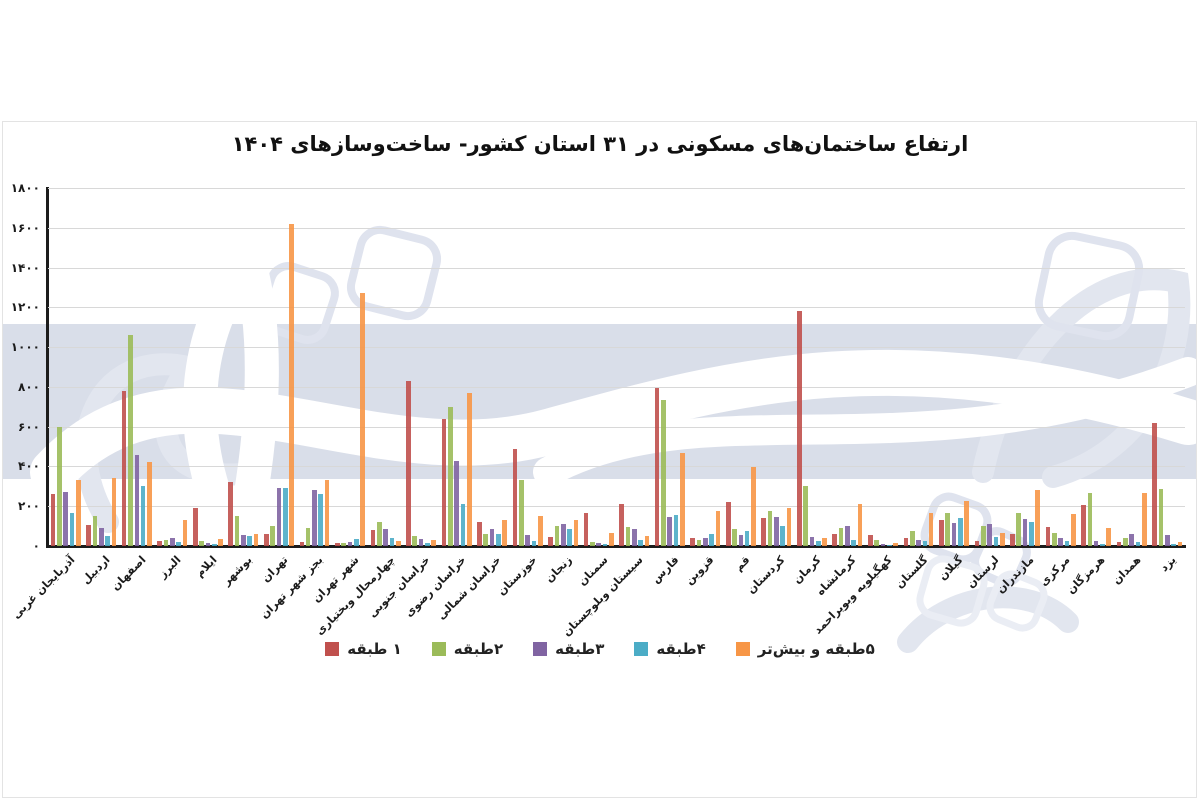 This screenshot has width=1200, height=800. Describe the element at coordinates (29, 506) in the screenshot. I see `y-tick-label: ۲۰۰` at that location.